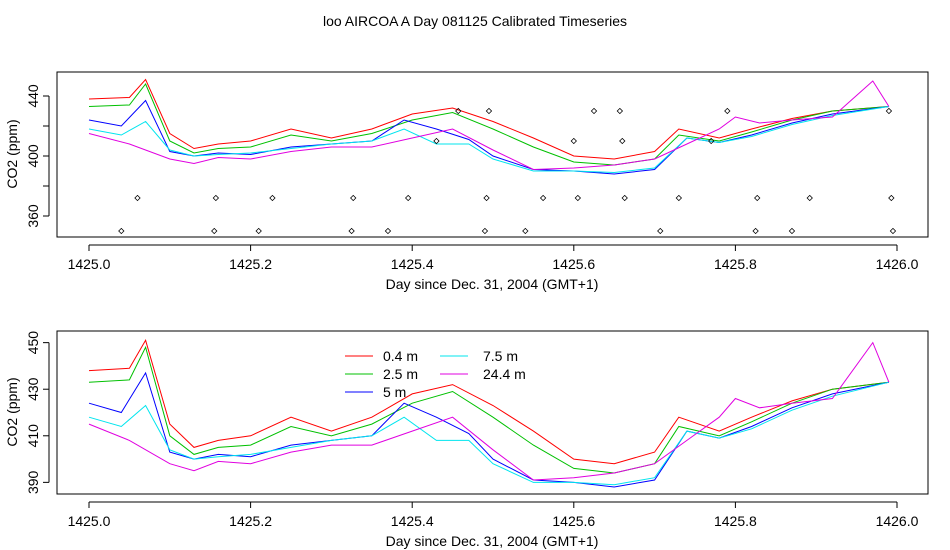 This screenshot has width=950, height=550. I want to click on bottom-x-tick-label: 1425.2, so click(250, 521).